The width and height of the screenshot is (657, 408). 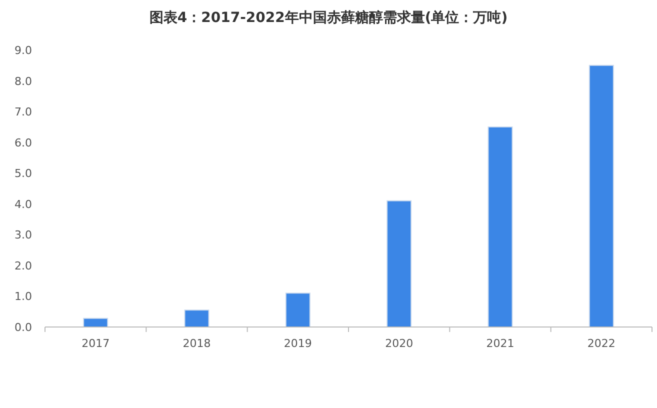 What do you see at coordinates (23, 265) in the screenshot?
I see `y-tick-label: 2.0` at bounding box center [23, 265].